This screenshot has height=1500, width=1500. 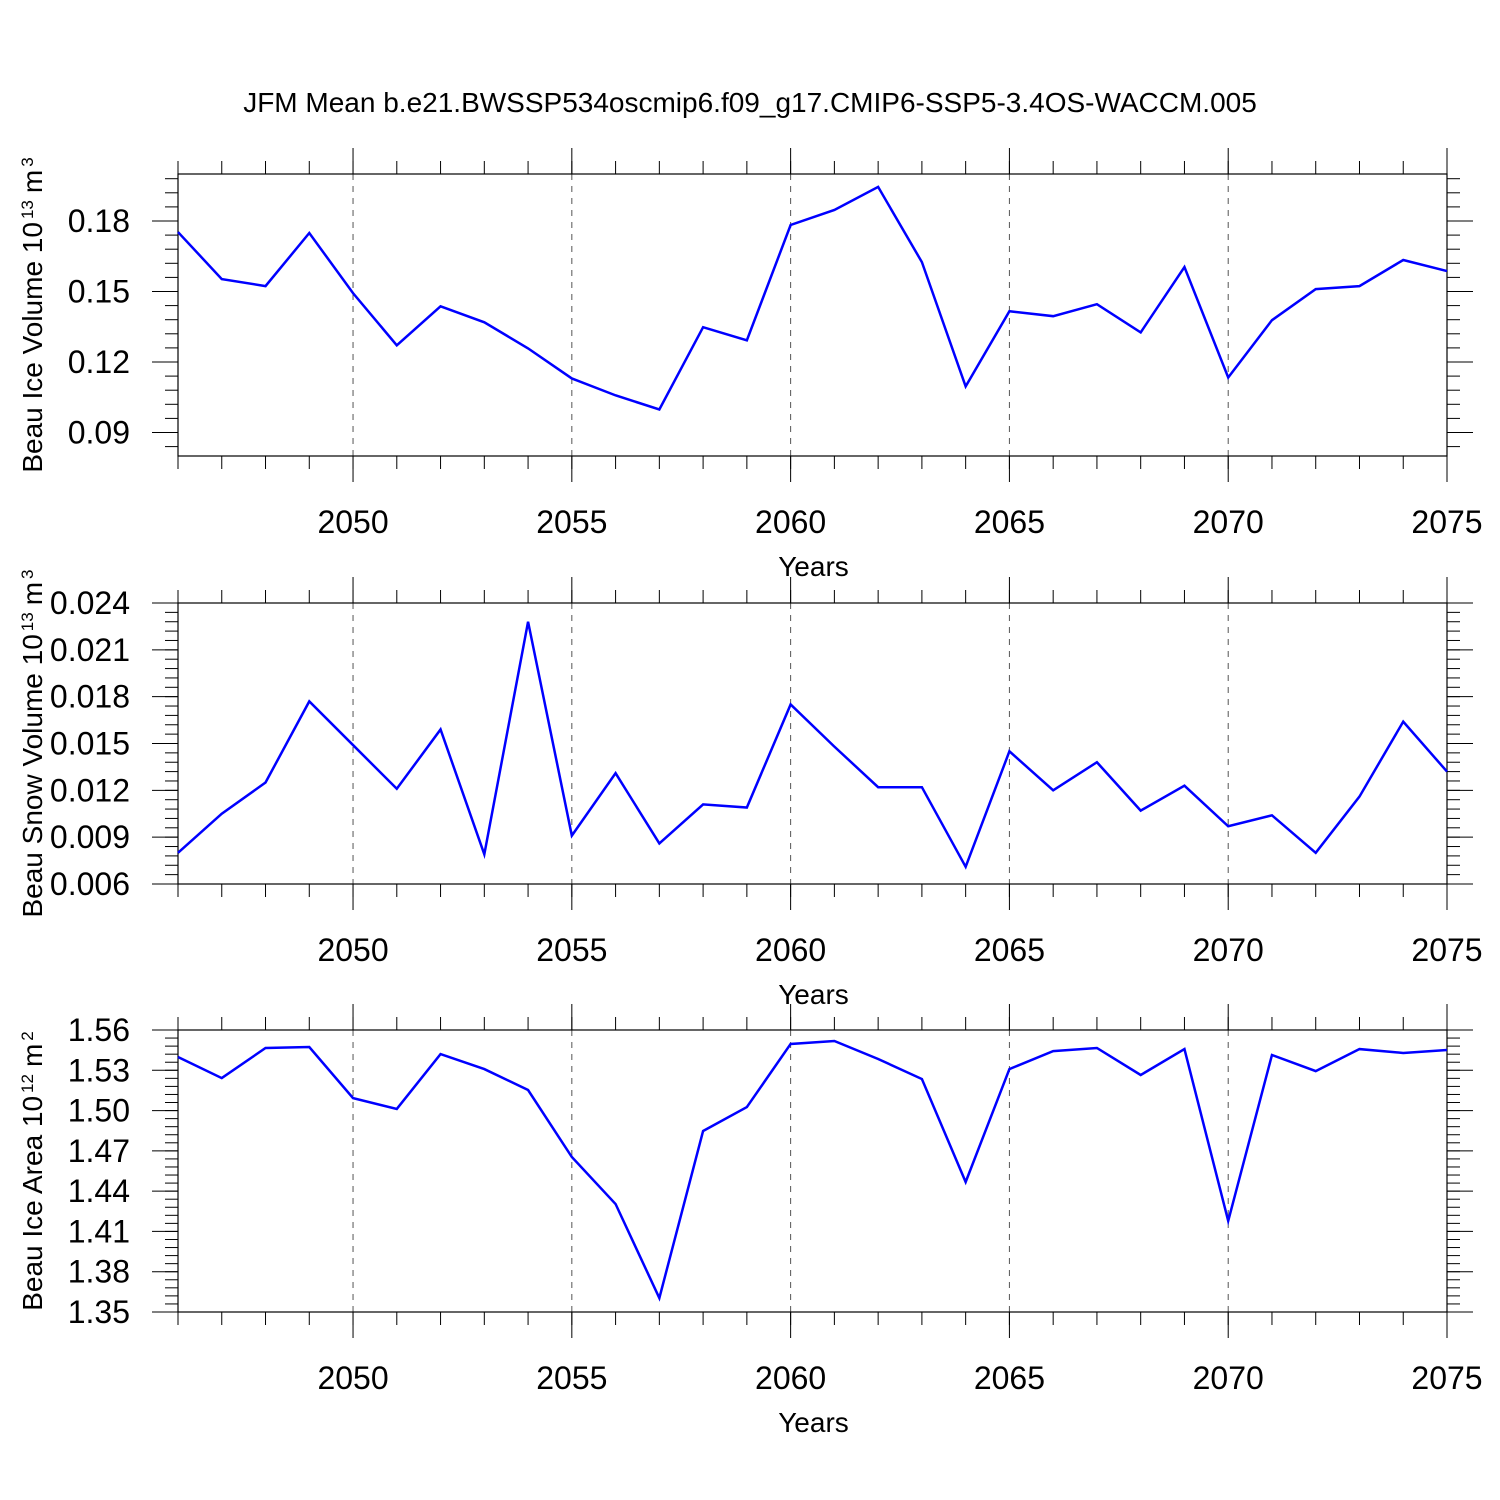 What do you see at coordinates (90, 744) in the screenshot?
I see `y-tick-label: 0.015` at bounding box center [90, 744].